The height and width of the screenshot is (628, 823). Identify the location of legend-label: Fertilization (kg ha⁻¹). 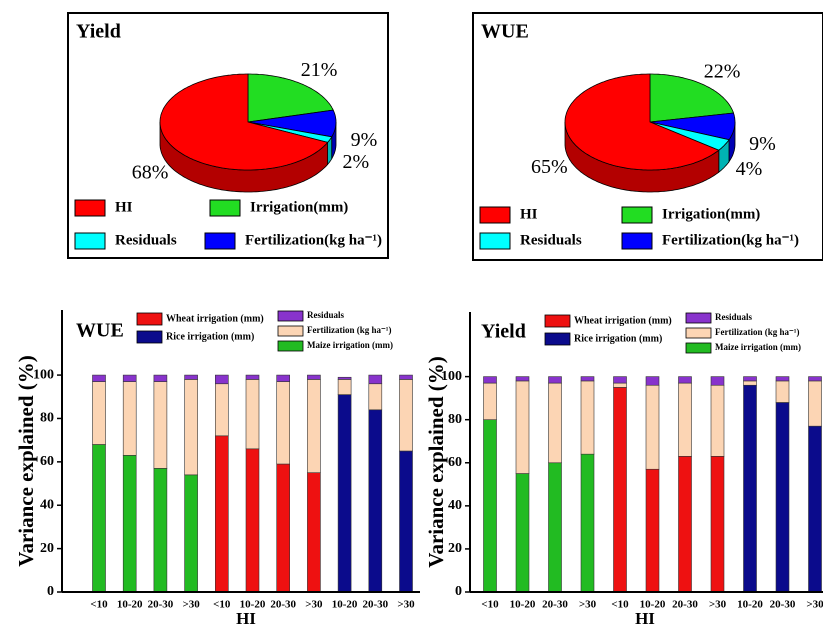
(757, 332).